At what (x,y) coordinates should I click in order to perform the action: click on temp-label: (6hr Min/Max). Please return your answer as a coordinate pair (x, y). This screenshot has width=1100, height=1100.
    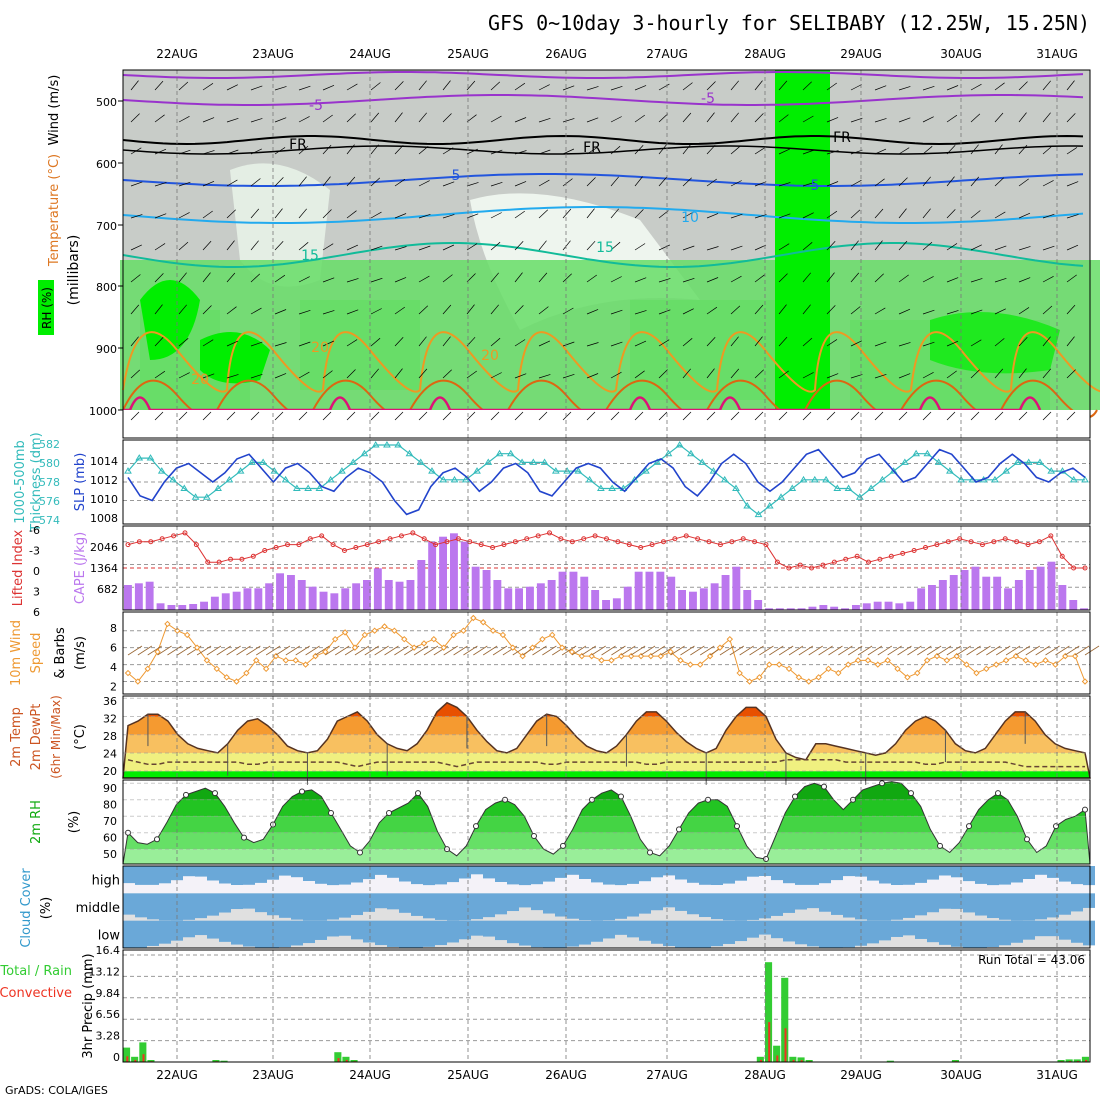
    Looking at the image, I should click on (56, 737).